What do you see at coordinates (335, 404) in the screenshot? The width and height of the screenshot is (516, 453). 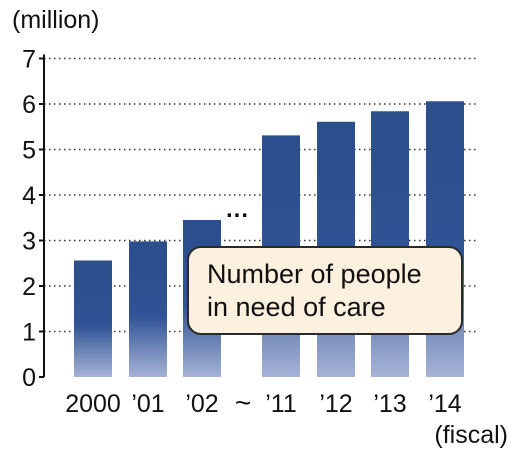 I see `x-tick-label: ’12` at bounding box center [335, 404].